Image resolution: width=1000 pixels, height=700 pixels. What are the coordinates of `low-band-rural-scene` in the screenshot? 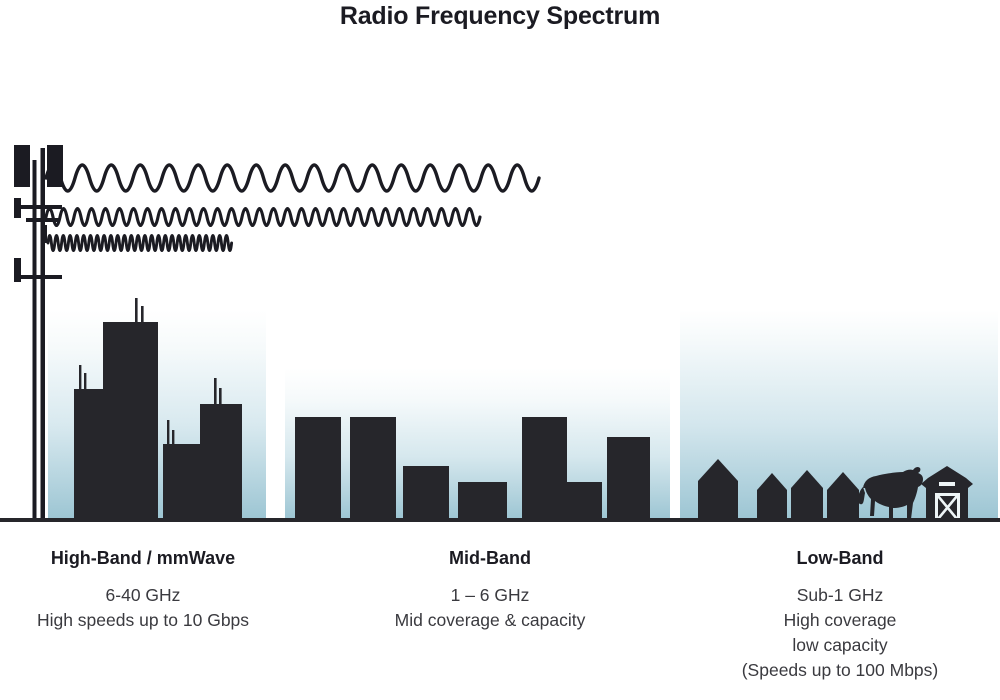 It's located at (835, 489).